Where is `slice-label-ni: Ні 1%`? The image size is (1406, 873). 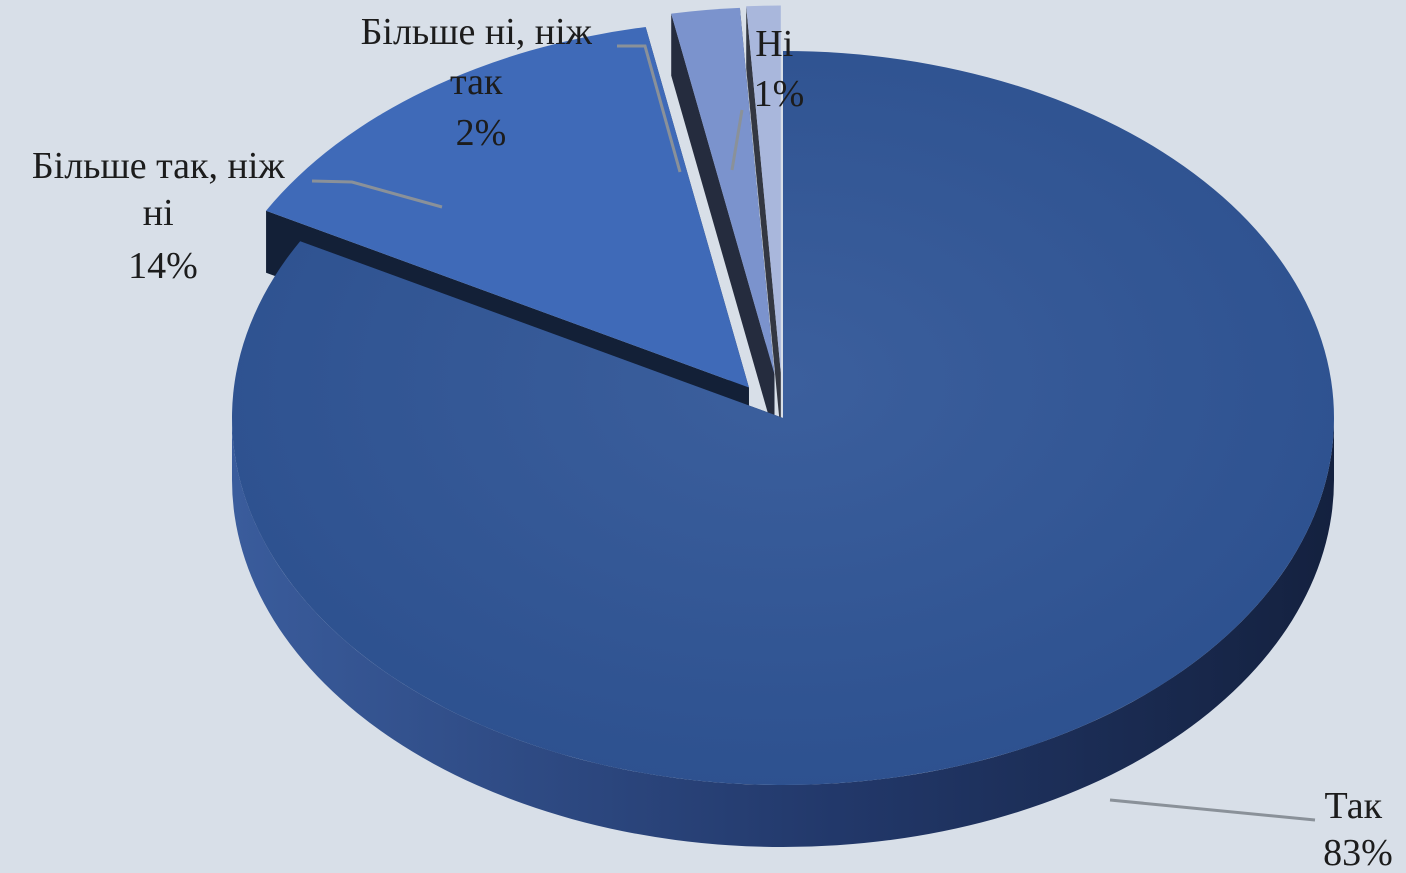
slice-label-ni: Ні 1% is located at coordinates (767, 97).